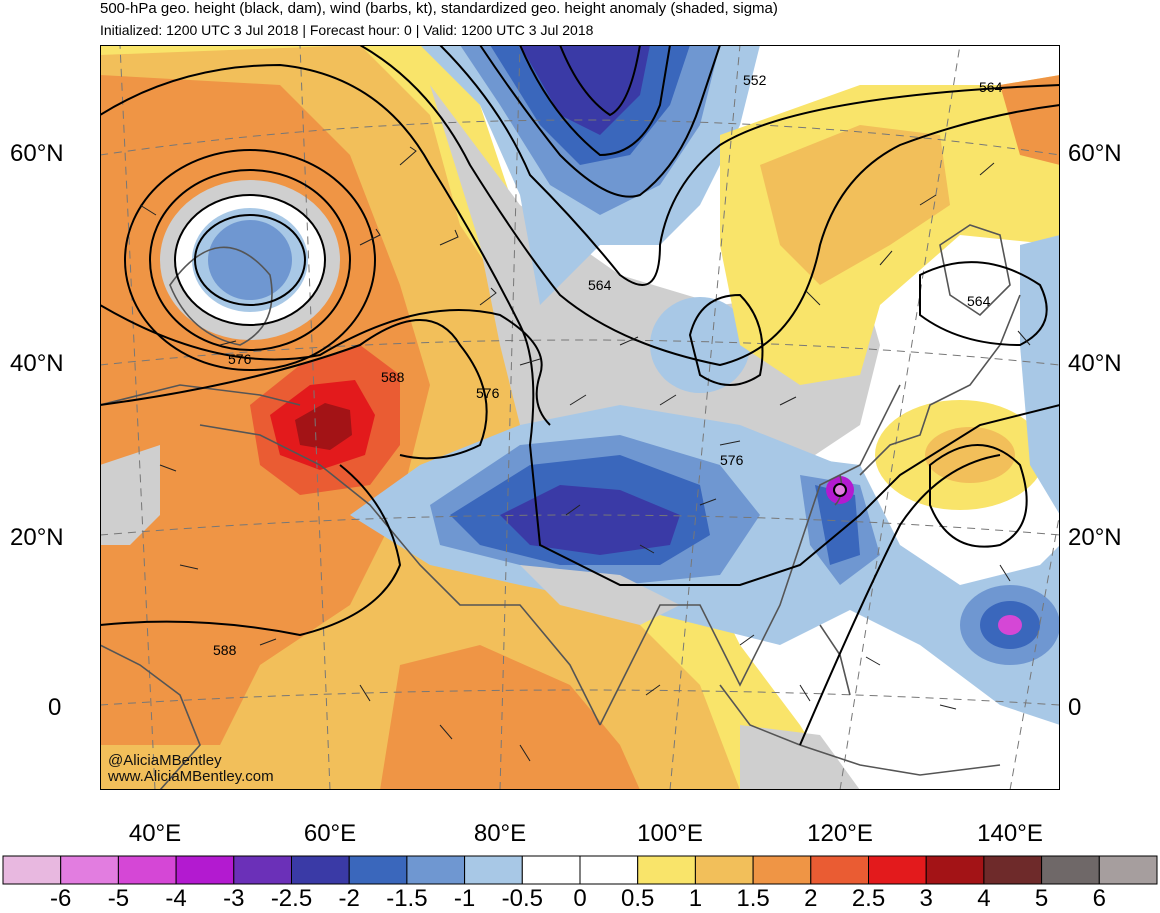 The height and width of the screenshot is (913, 1160). What do you see at coordinates (234, 898) in the screenshot?
I see `colorbar-tick-label: -3` at bounding box center [234, 898].